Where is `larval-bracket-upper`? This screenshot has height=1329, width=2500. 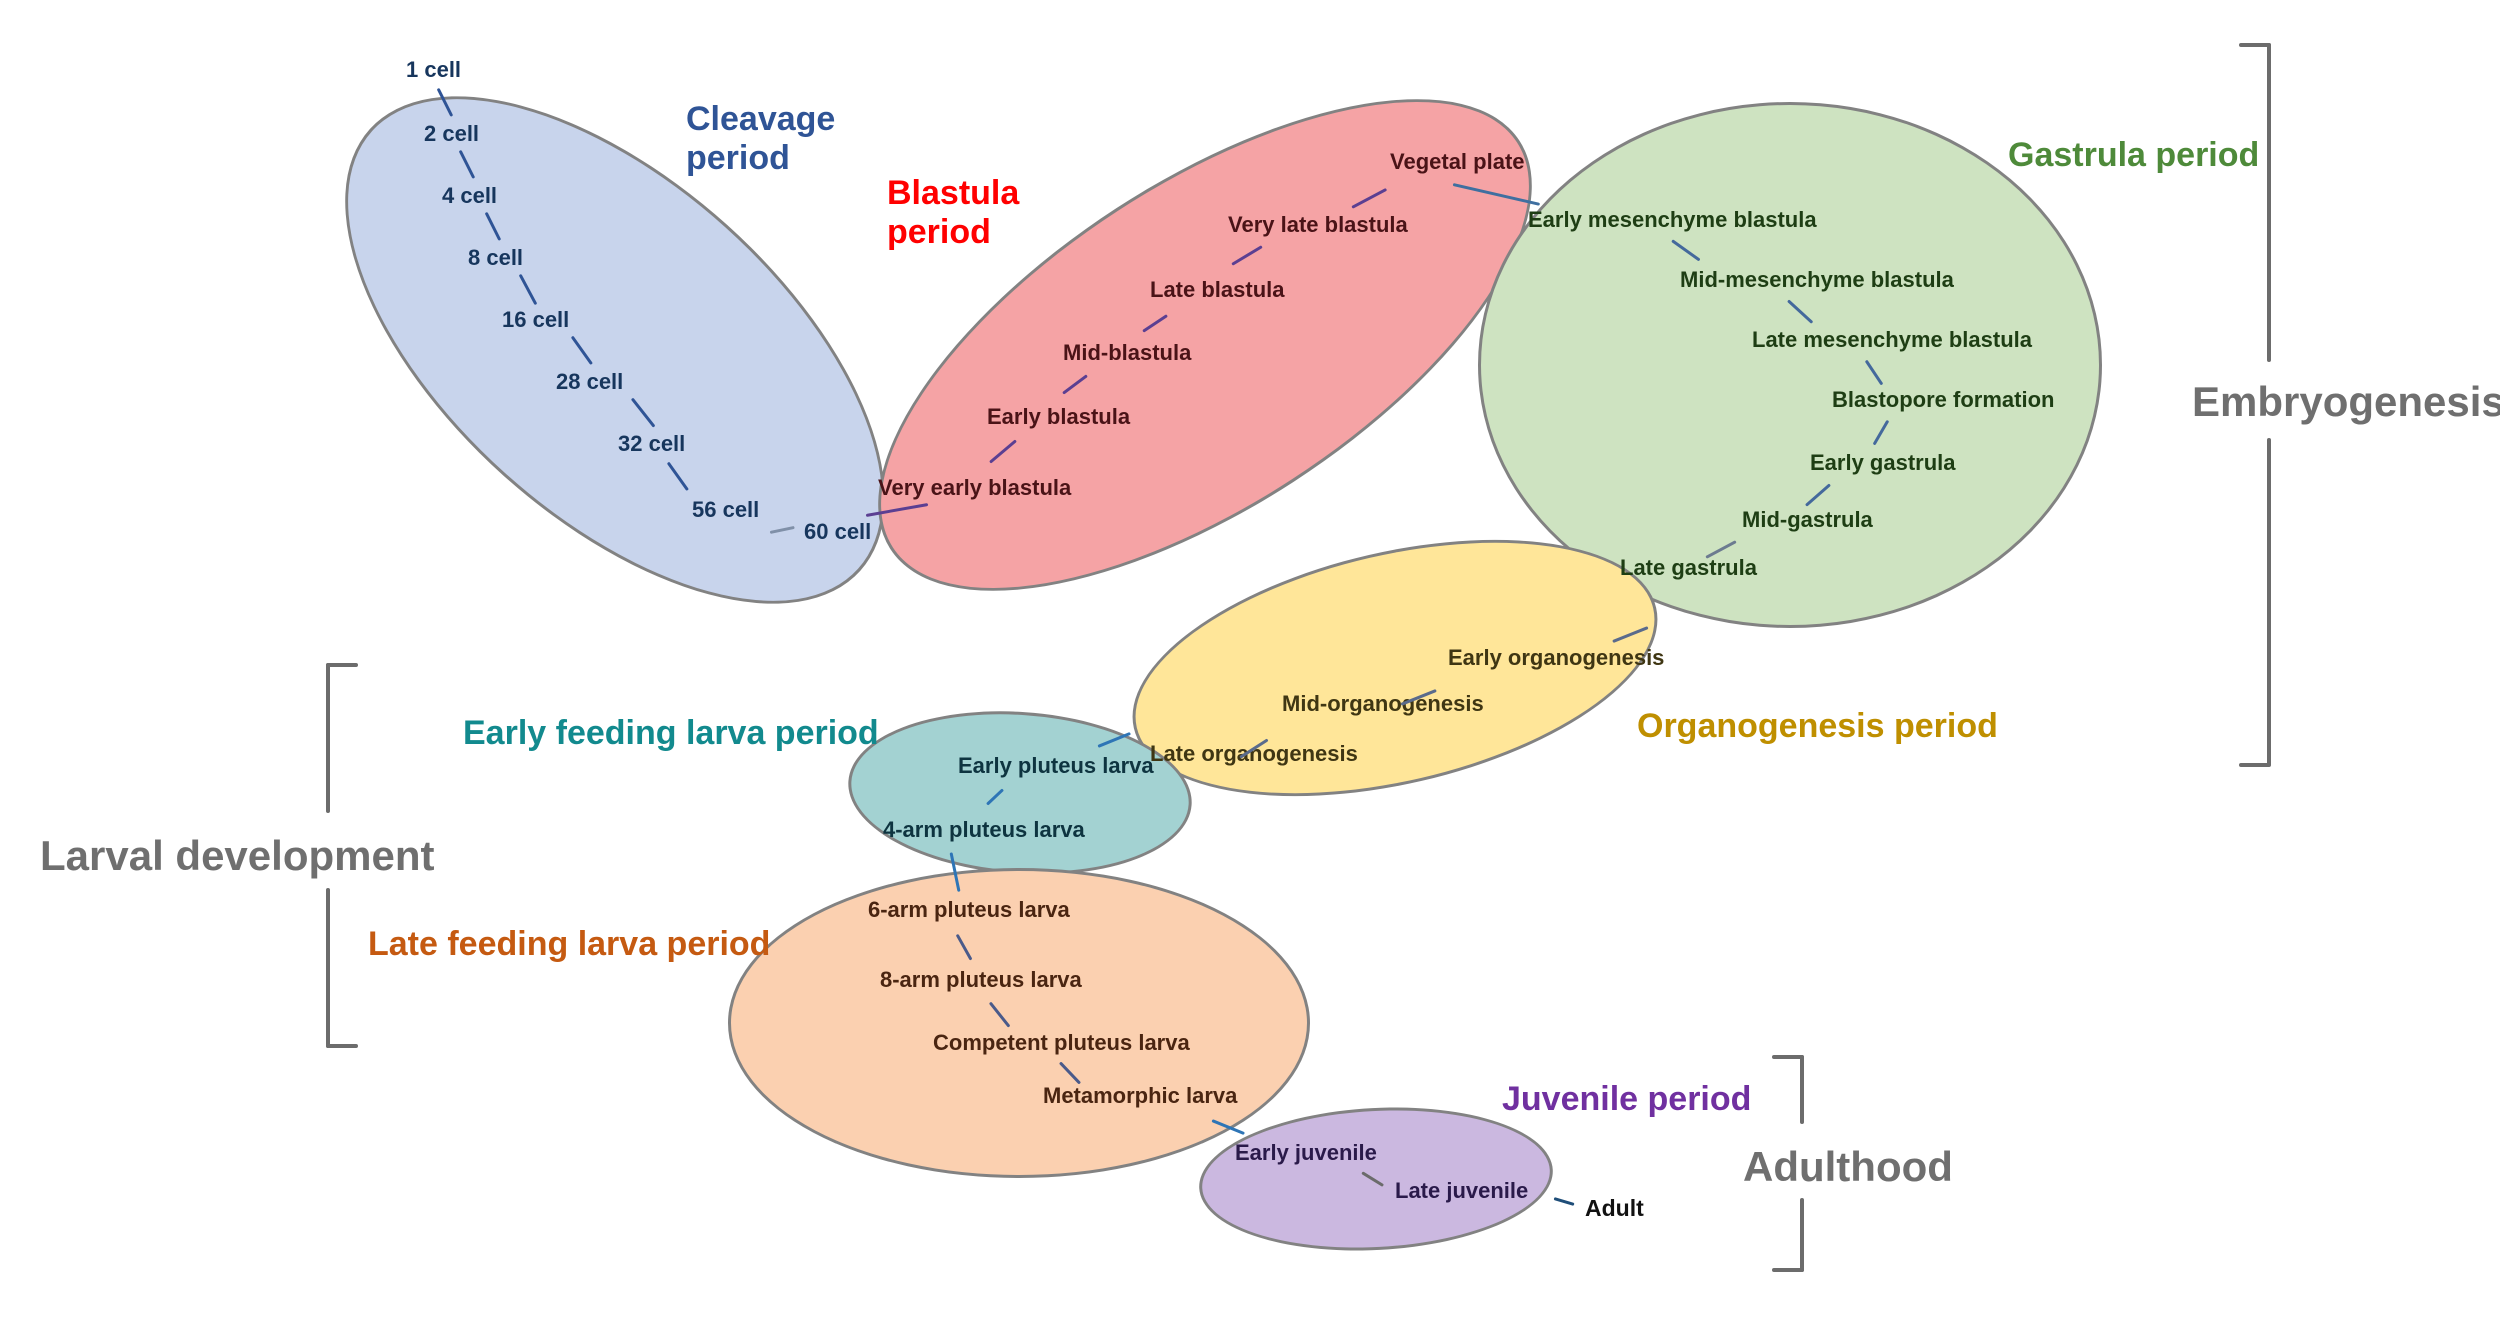 larval-bracket-upper is located at coordinates (328, 738).